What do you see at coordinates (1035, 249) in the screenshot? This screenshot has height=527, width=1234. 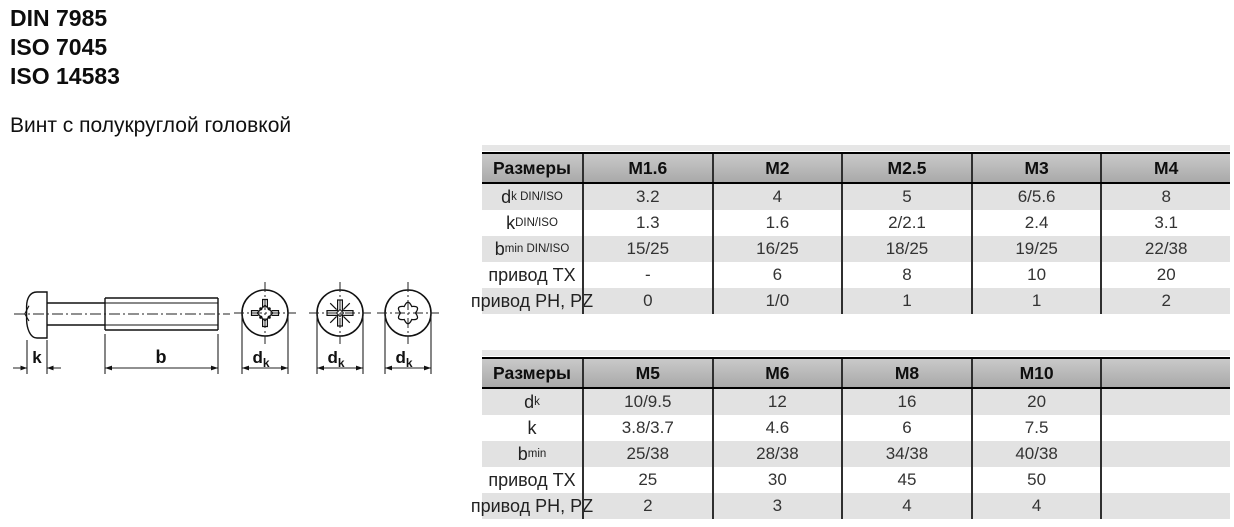 I see `cell-value: 19/25` at bounding box center [1035, 249].